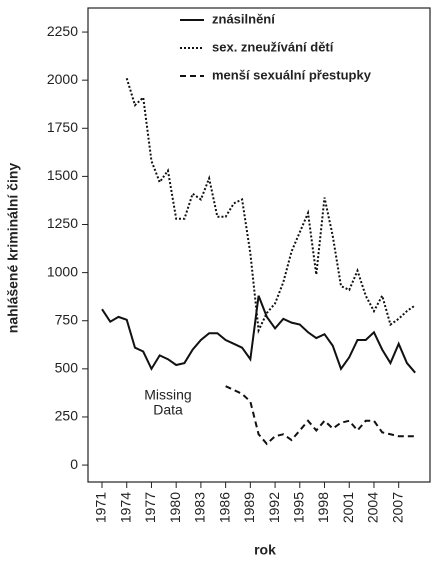 The height and width of the screenshot is (563, 440). I want to click on x-tick-label: 1995, so click(298, 507).